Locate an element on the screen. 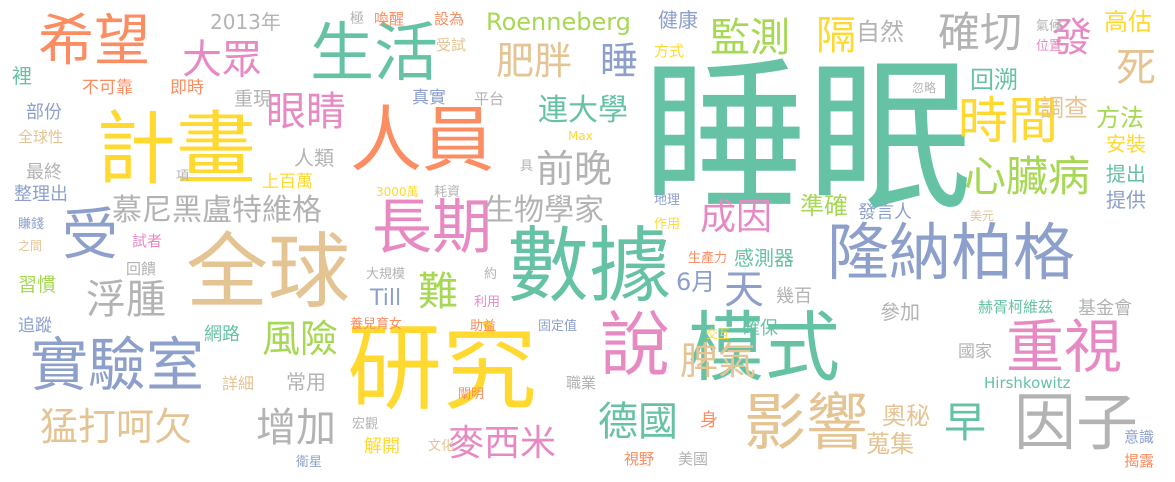  word-fengxian: 風險 is located at coordinates (300, 339).